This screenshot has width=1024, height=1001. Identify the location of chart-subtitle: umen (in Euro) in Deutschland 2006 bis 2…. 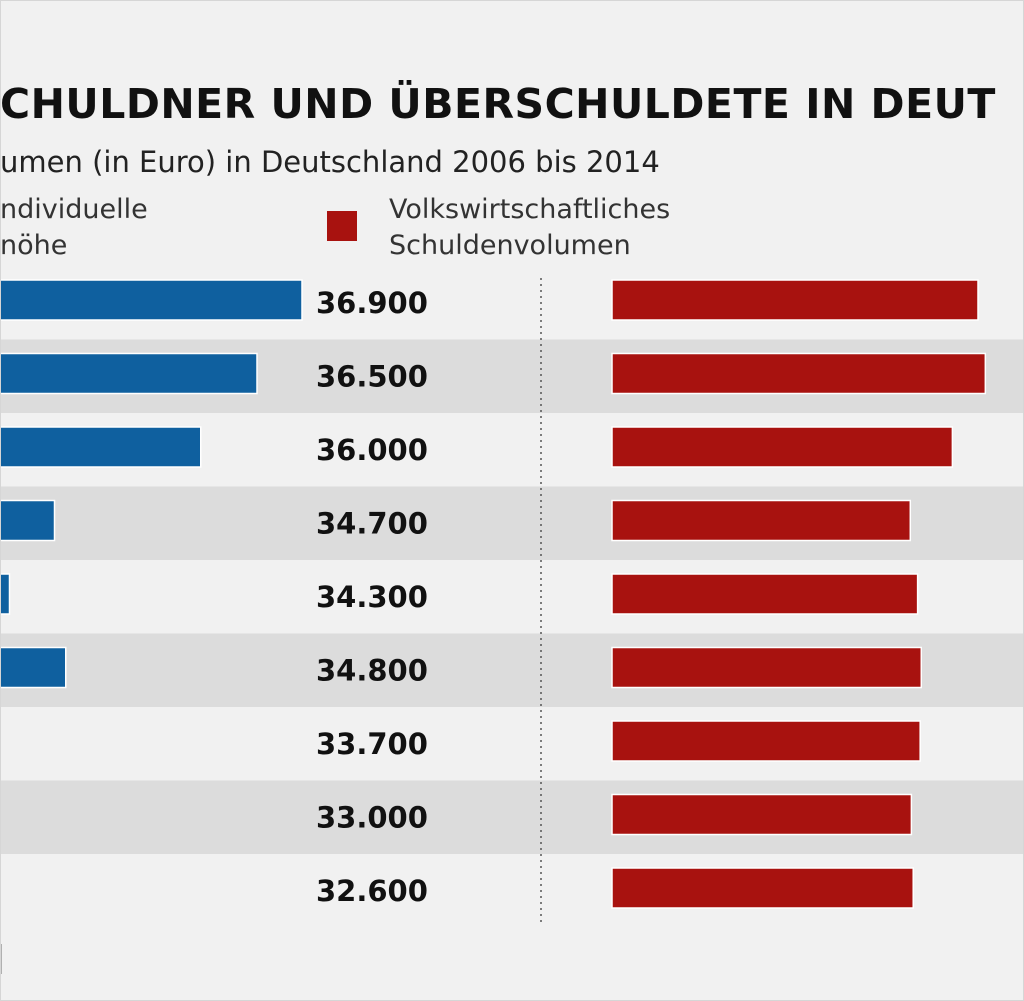
(330, 162).